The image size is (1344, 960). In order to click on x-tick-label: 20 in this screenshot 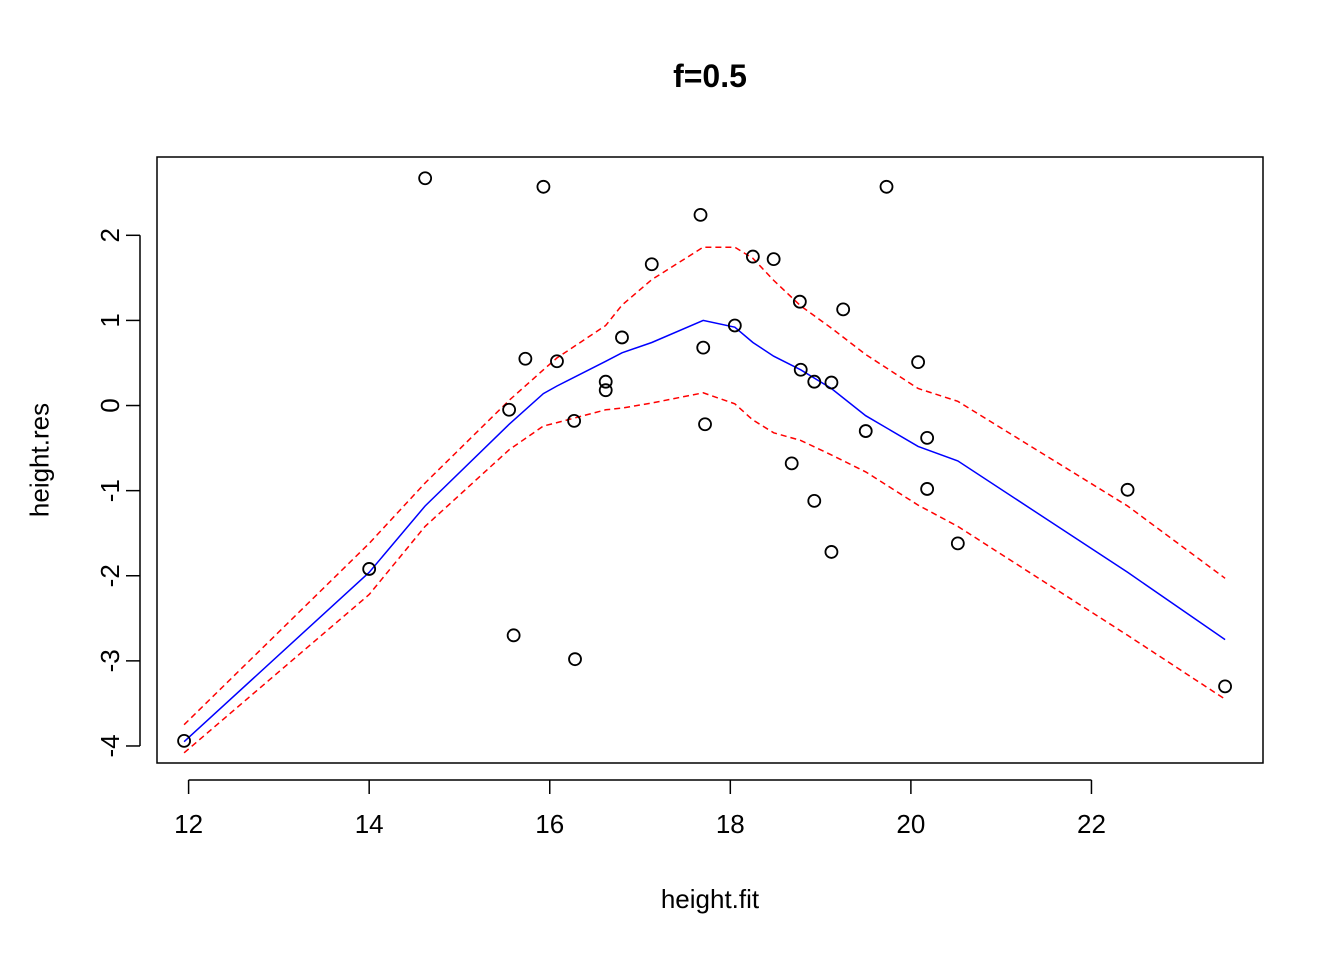, I will do `click(910, 824)`.